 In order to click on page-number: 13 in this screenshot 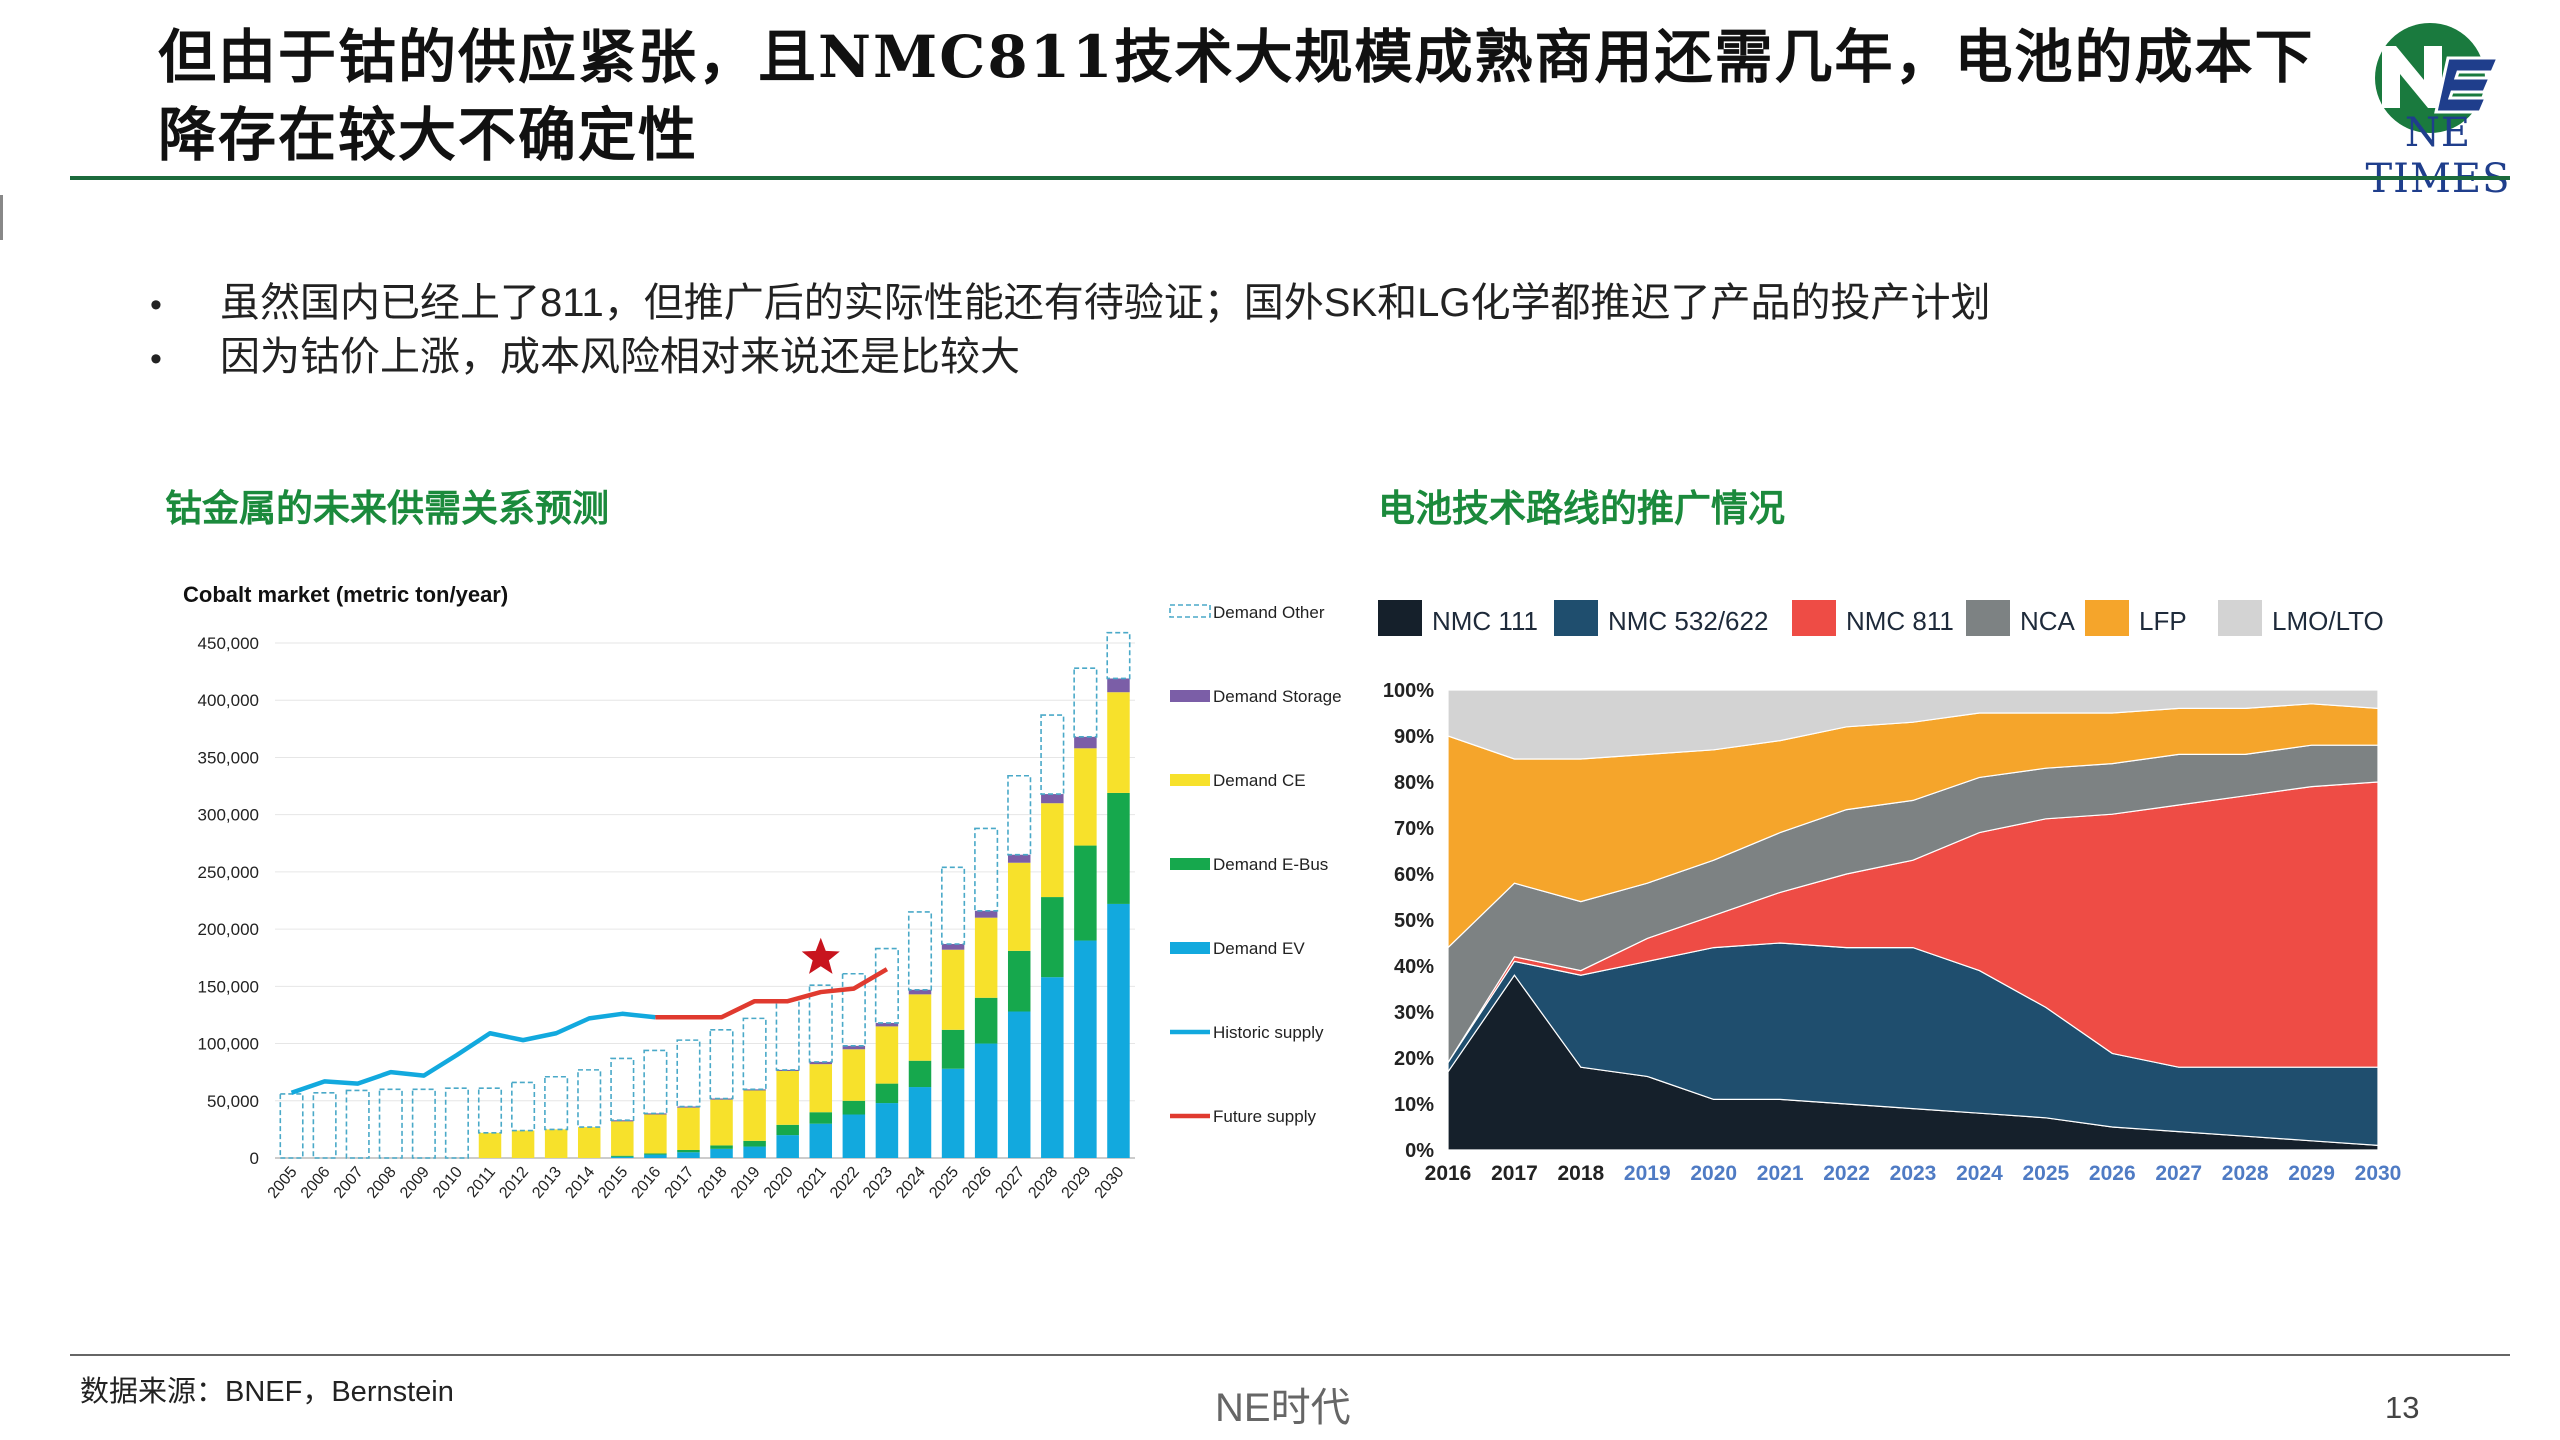, I will do `click(2402, 1407)`.